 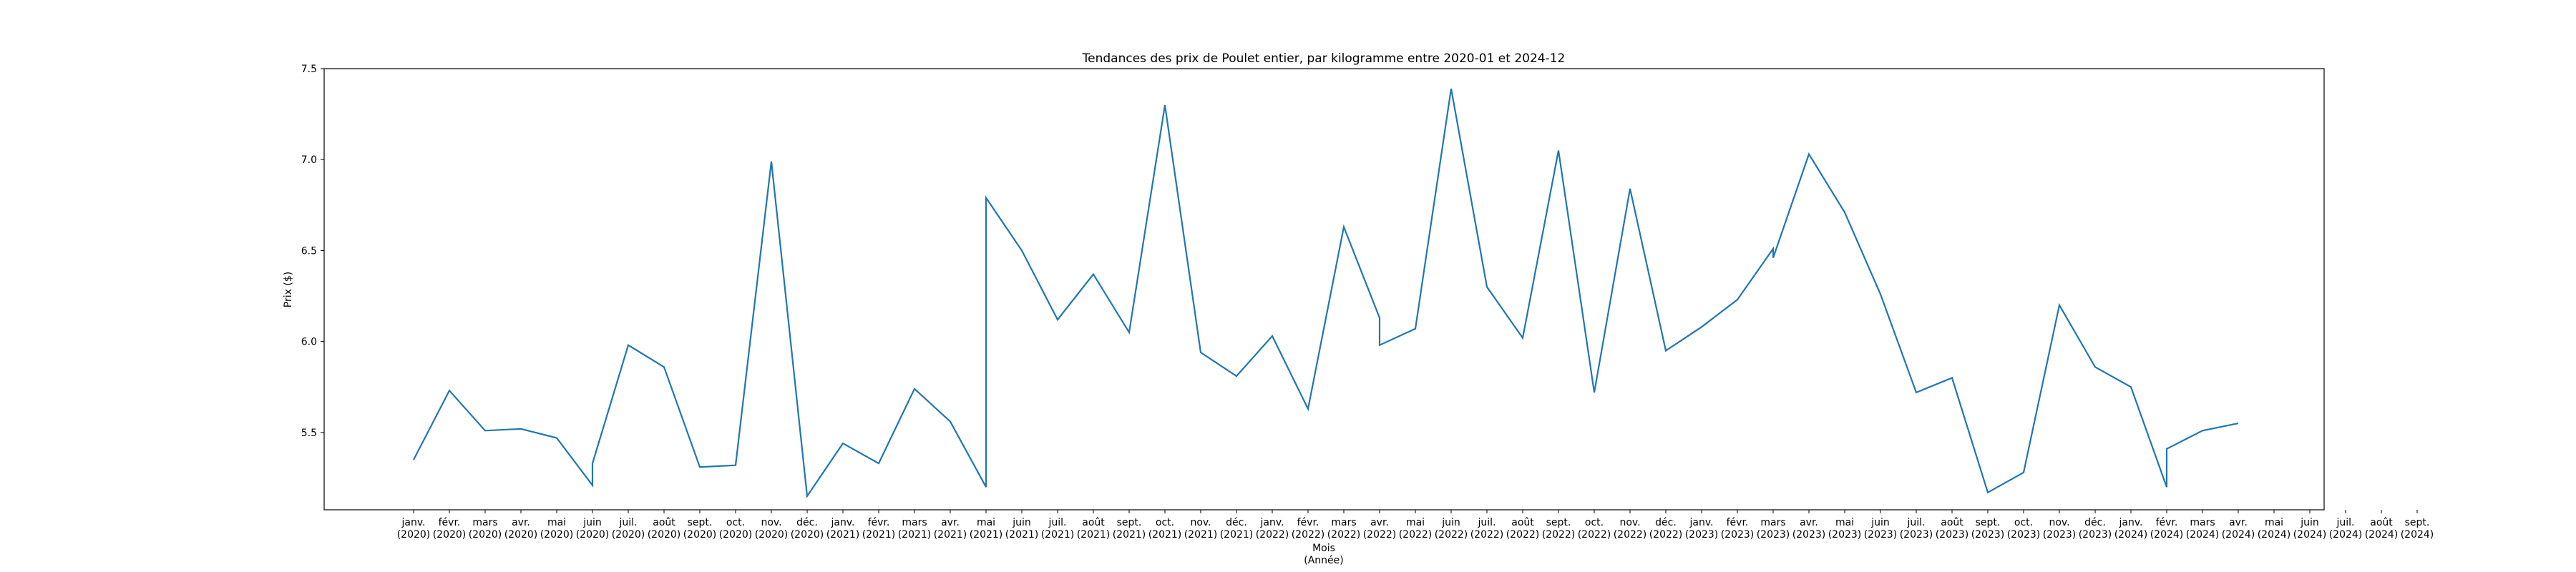 I want to click on x-tick-label: sept. (2022), so click(x=1559, y=529).